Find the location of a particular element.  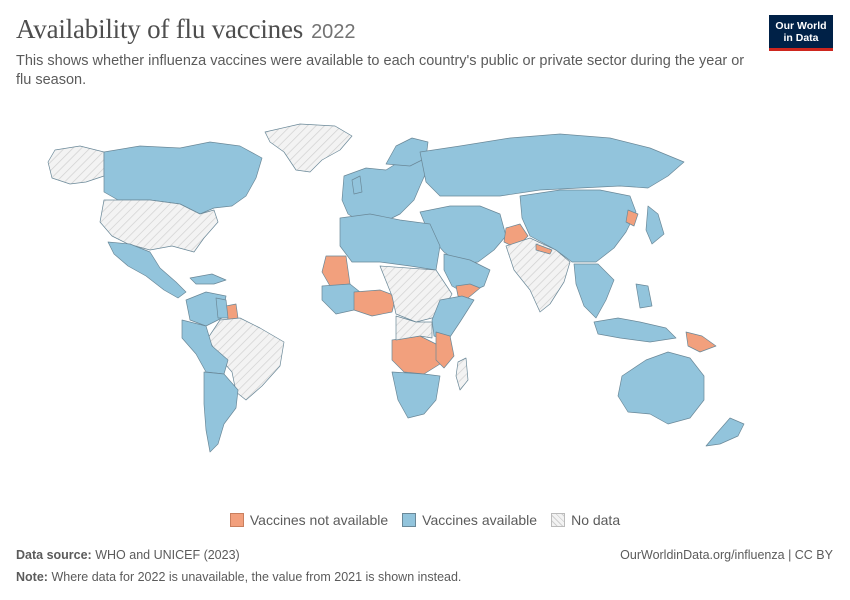

region-central-africa is located at coordinates (416, 294).